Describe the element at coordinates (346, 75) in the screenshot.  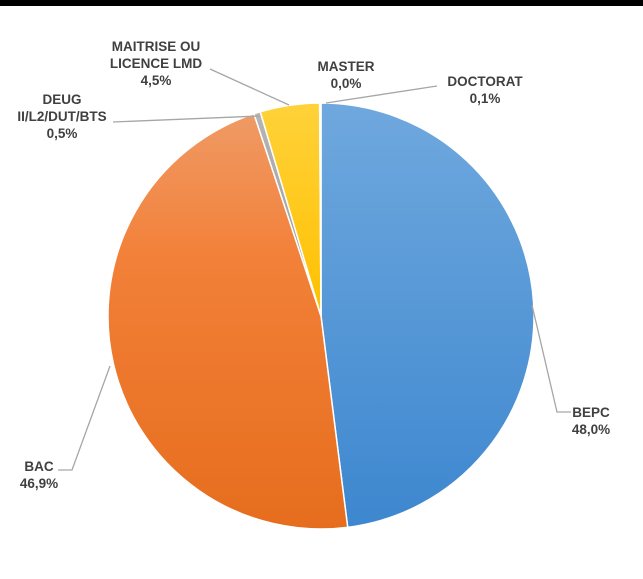
I see `data-label: MASTER 0,0%` at that location.